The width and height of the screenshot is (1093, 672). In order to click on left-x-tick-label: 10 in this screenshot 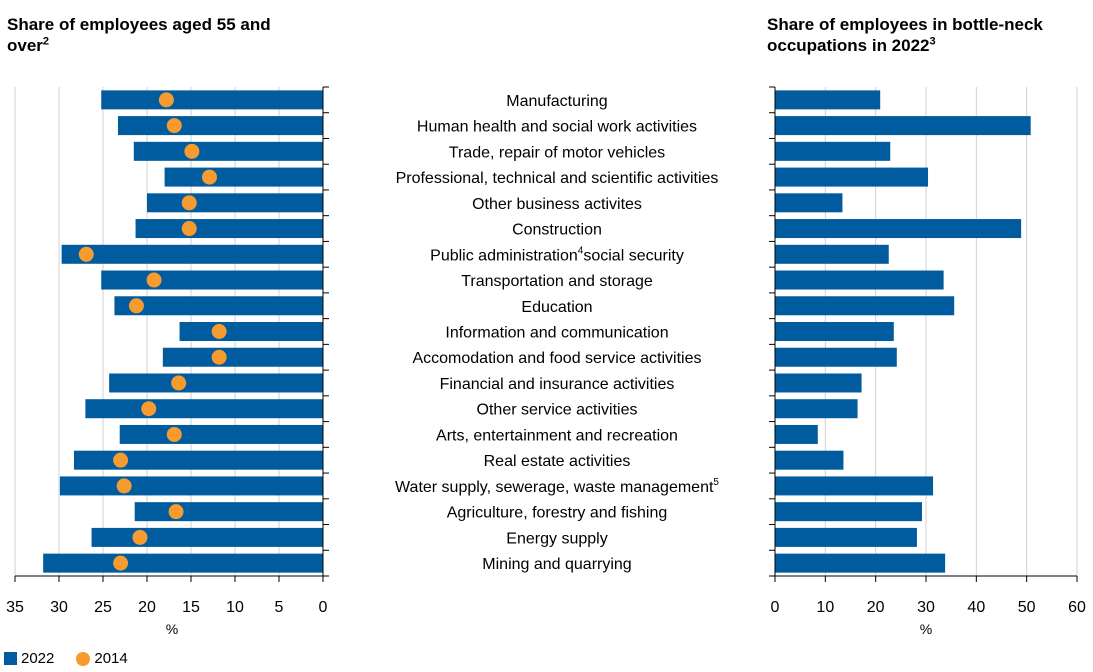, I will do `click(235, 607)`.